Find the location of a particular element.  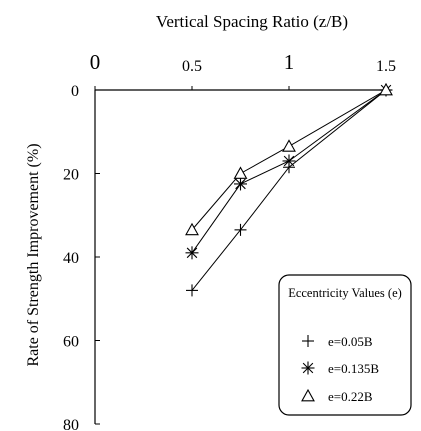

x-tick-label: 1 is located at coordinates (289, 62).